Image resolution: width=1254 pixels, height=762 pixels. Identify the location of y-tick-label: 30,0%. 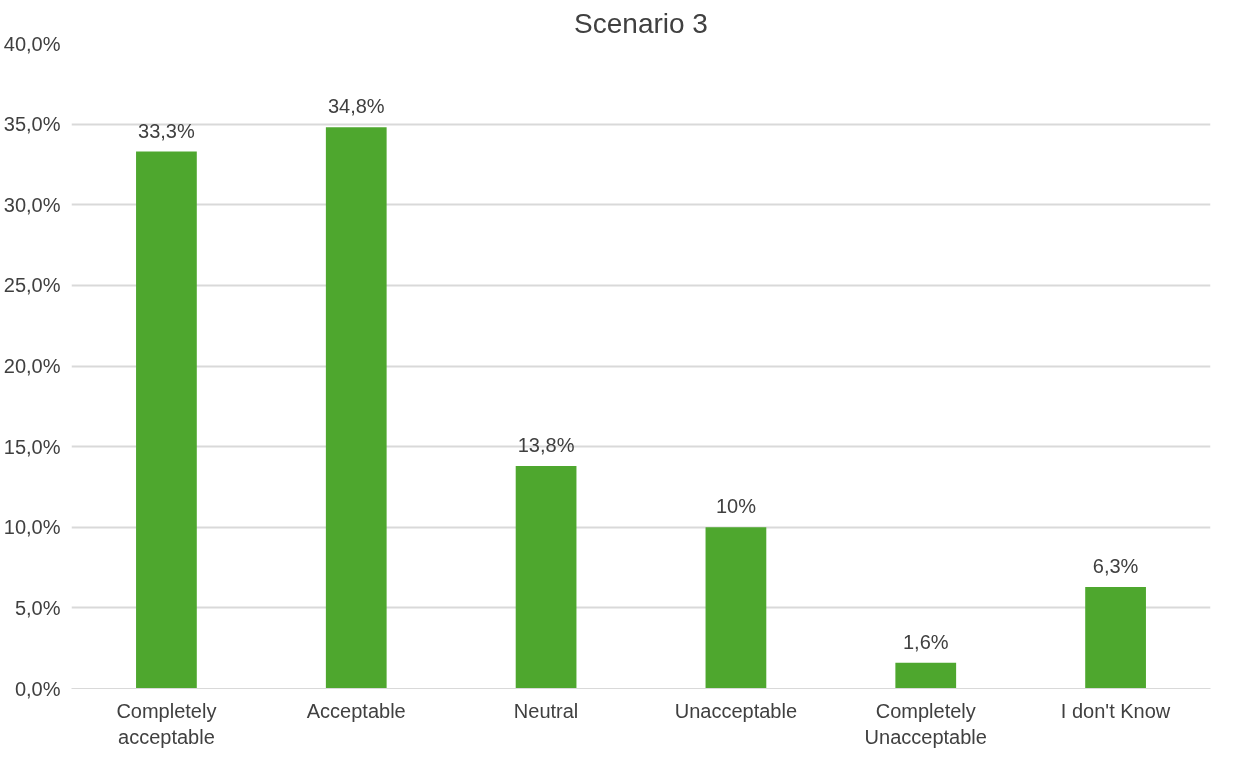
(32, 204).